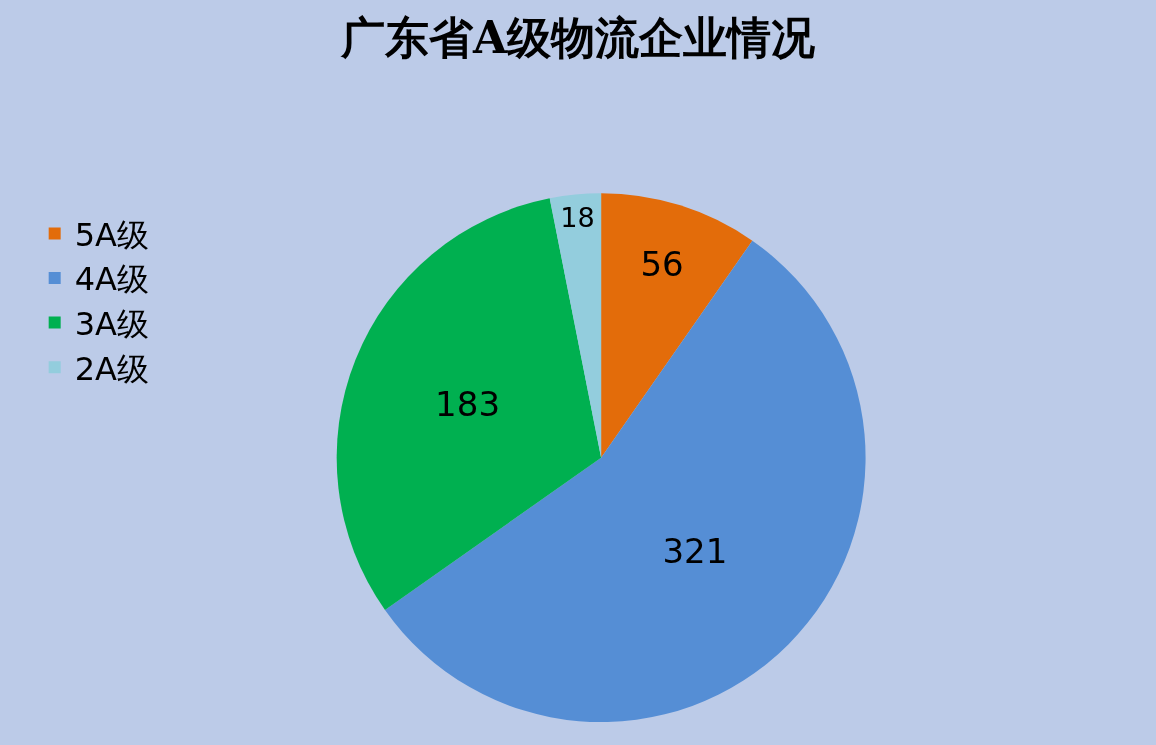 The image size is (1156, 745). Describe the element at coordinates (577, 38) in the screenshot. I see `chart-title: 广东省A级物流企业情况` at that location.